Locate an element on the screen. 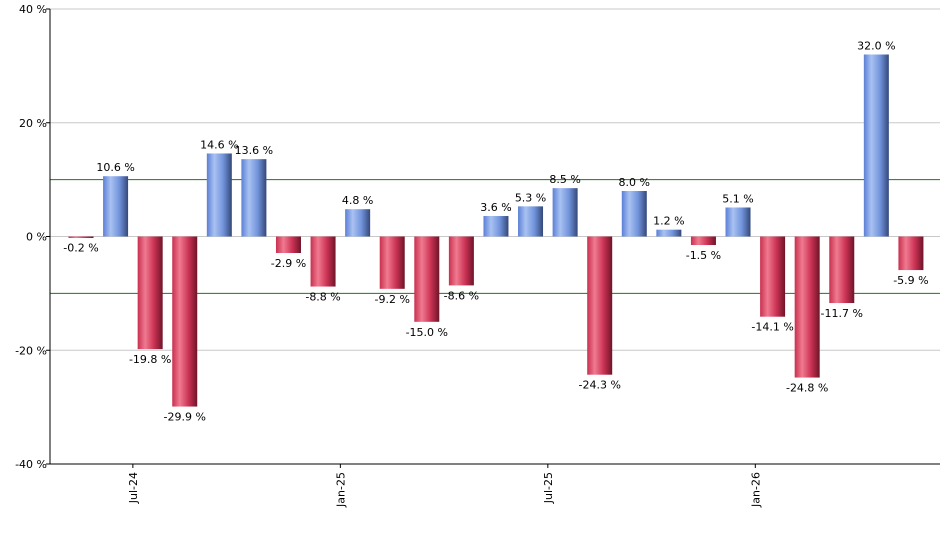  data-label: 3.6 % is located at coordinates (495, 207).